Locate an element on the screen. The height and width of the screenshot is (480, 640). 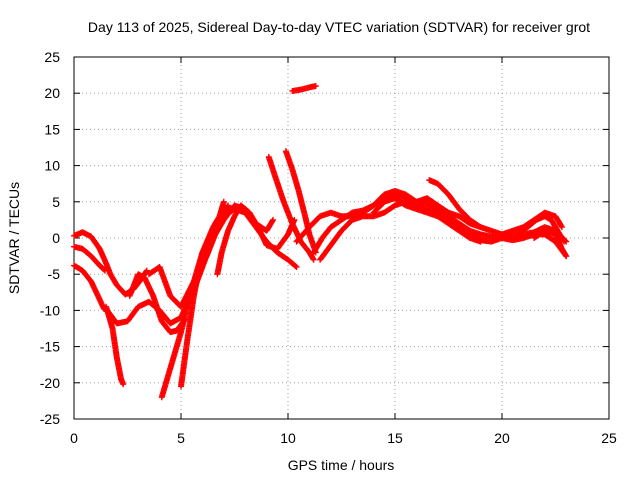
x-tick-label: 15 is located at coordinates (395, 438).